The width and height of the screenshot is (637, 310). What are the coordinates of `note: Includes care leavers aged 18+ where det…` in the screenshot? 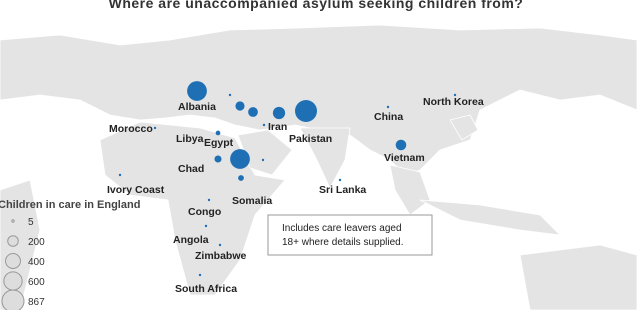 It's located at (350, 235).